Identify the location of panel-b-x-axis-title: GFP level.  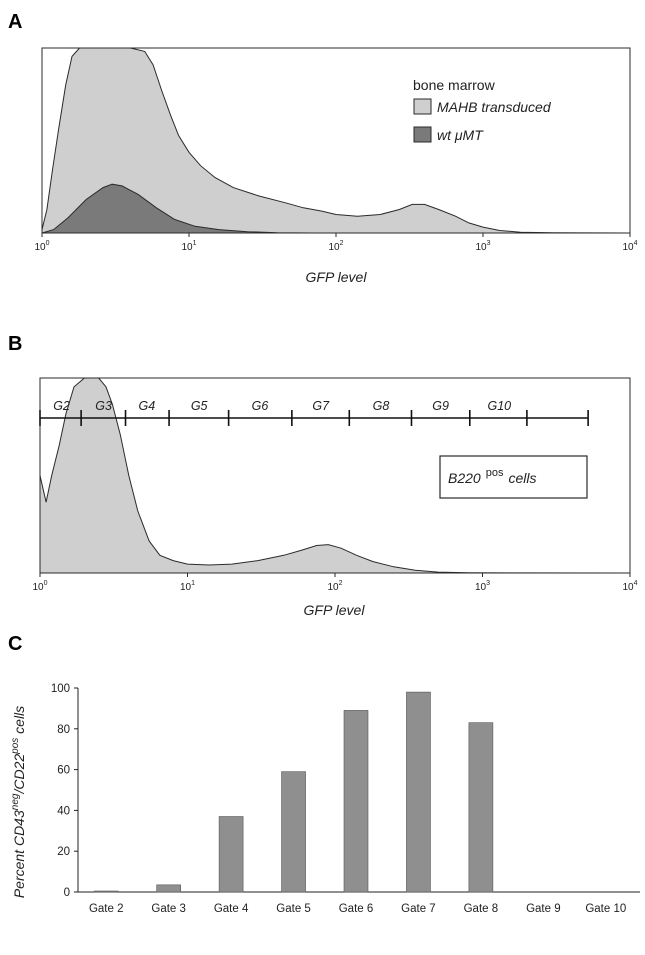
(335, 610).